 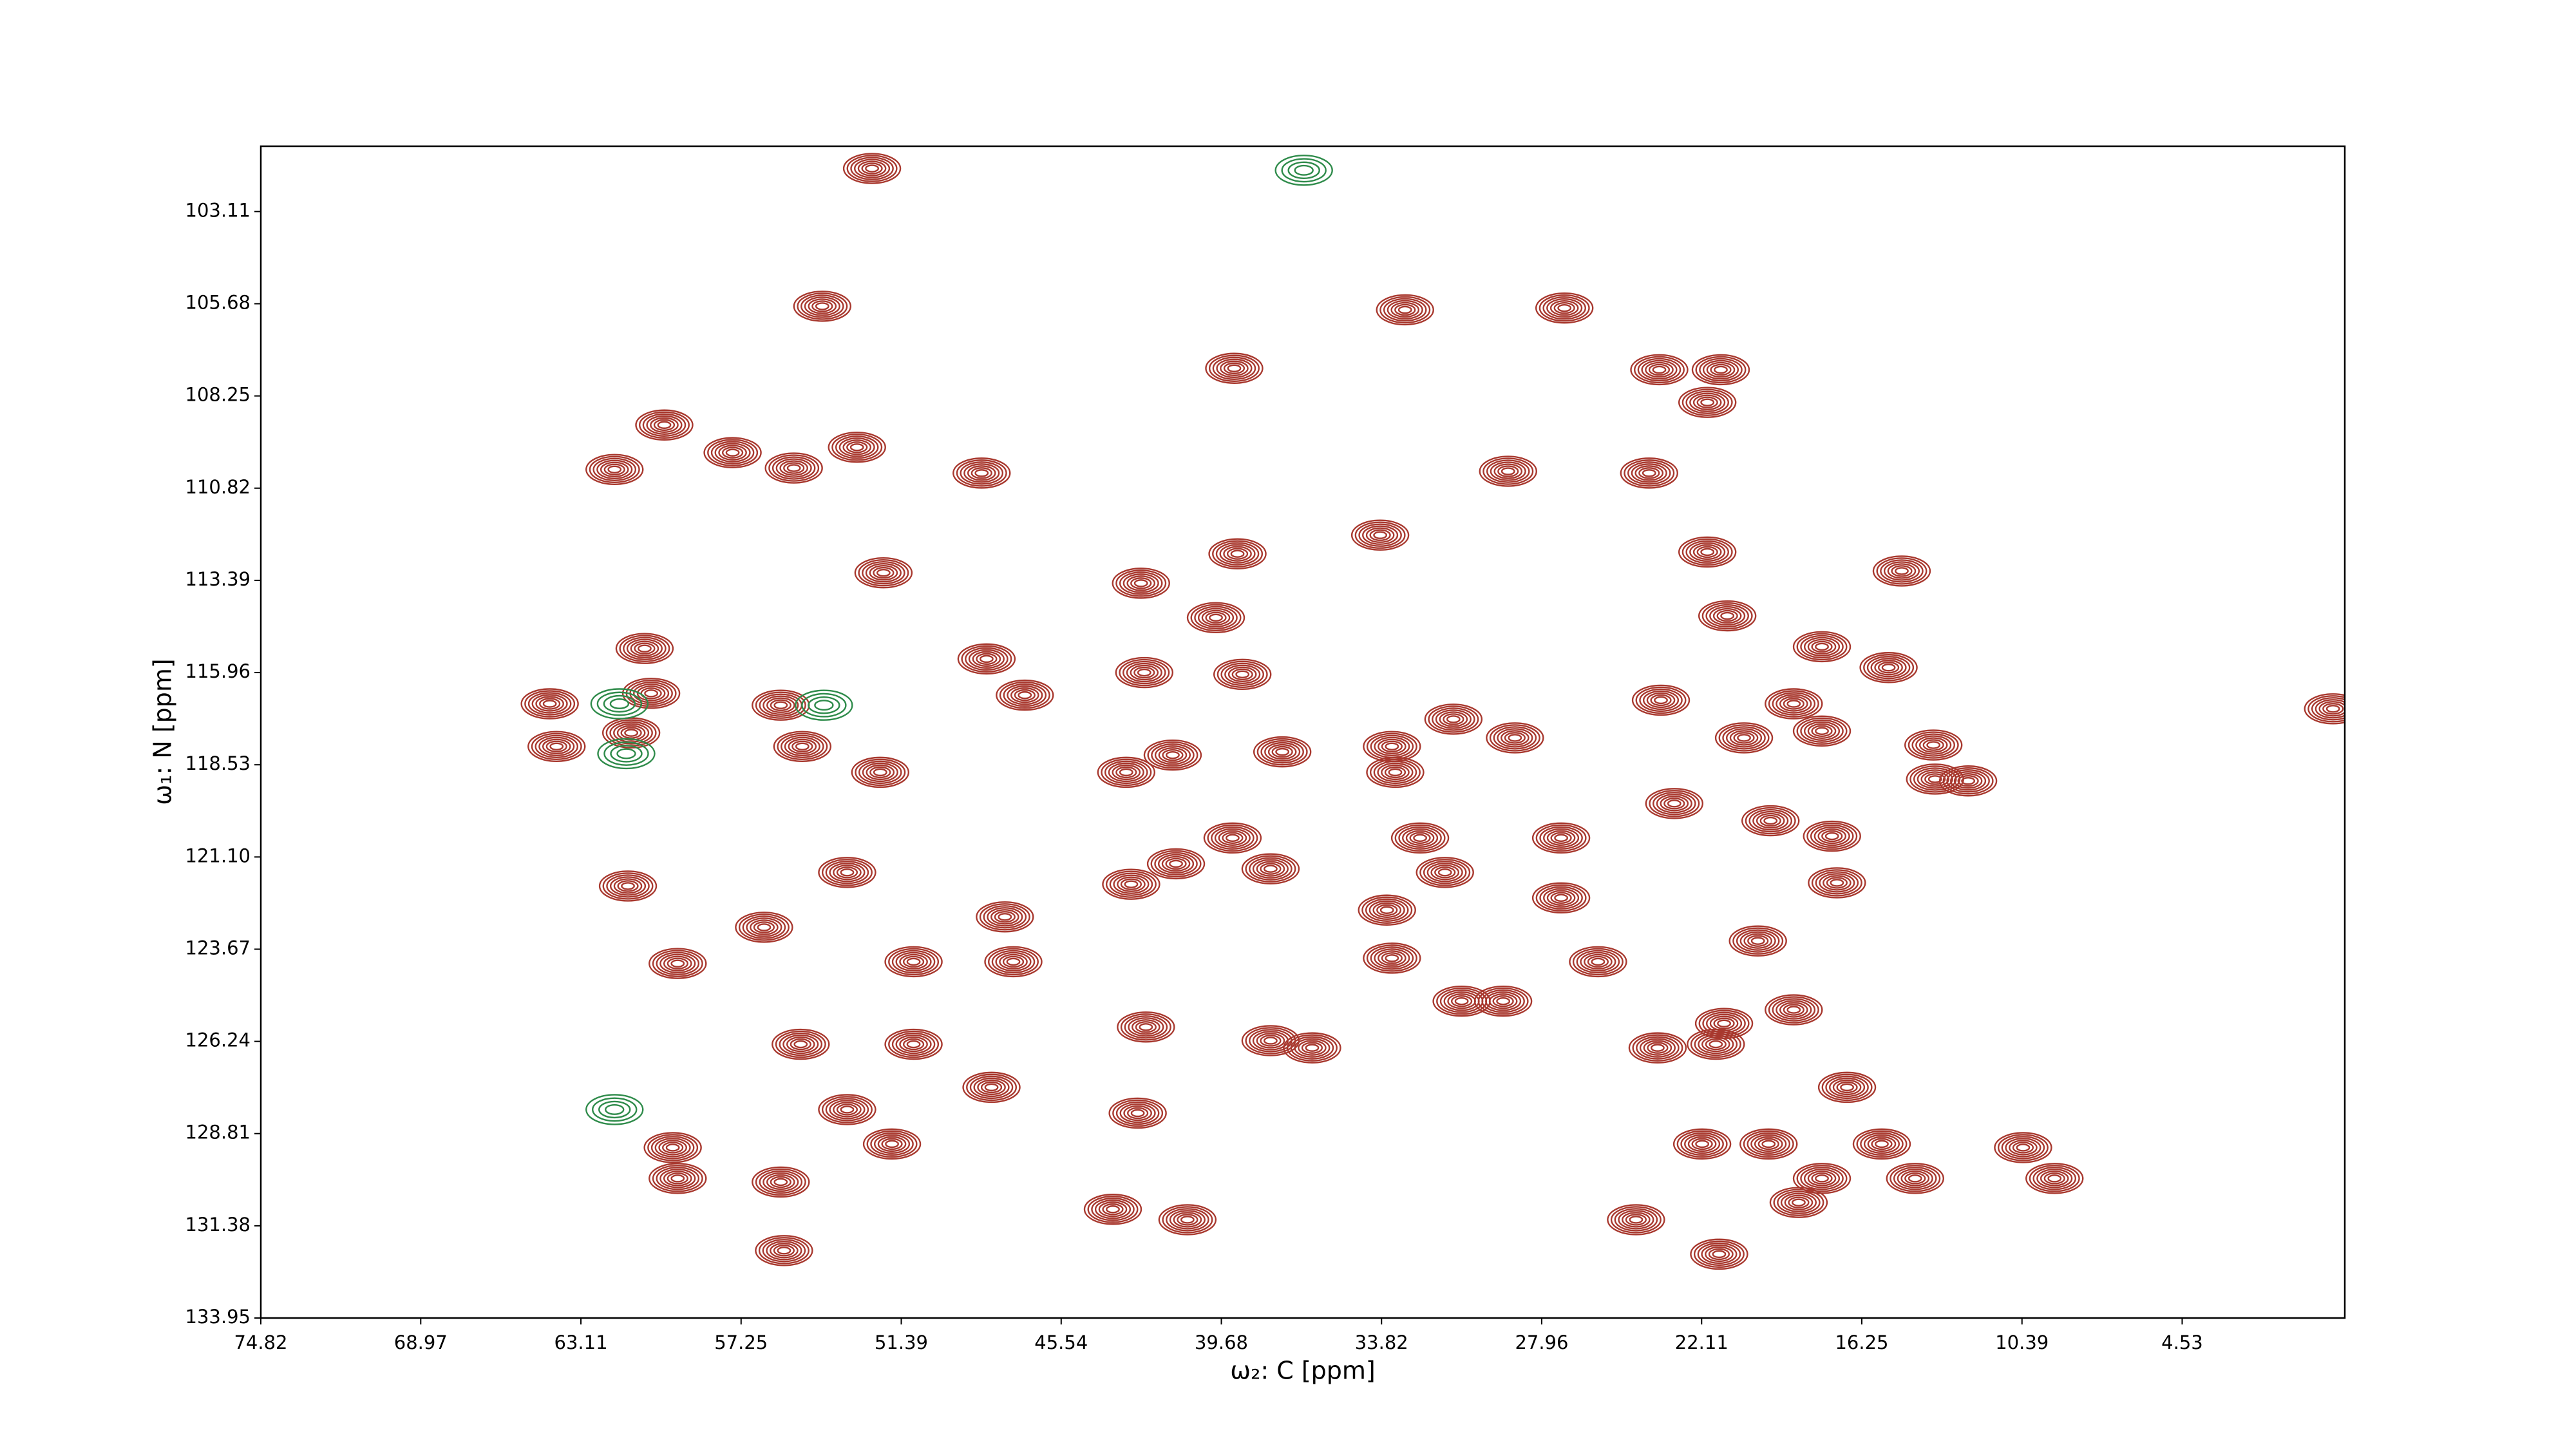 I want to click on y-tick-label: 133.95, so click(x=218, y=1317).